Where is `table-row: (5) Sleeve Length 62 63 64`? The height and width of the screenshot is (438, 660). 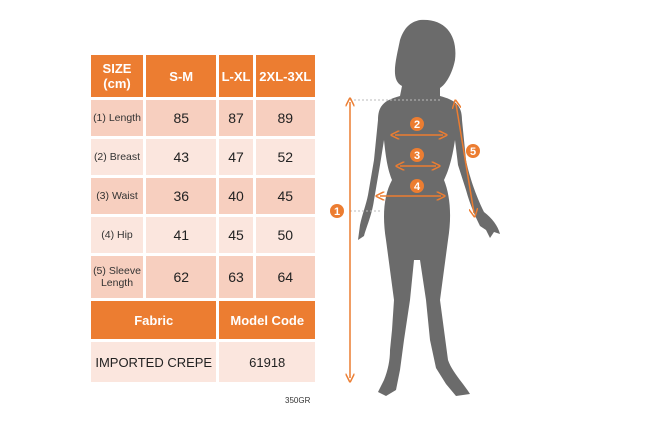 table-row: (5) Sleeve Length 62 63 64 is located at coordinates (203, 277).